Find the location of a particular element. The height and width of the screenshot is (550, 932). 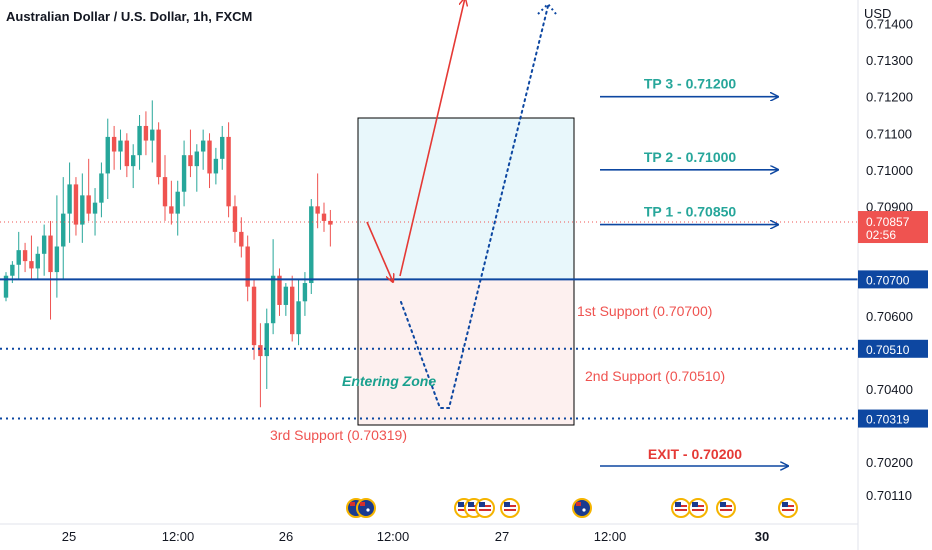

current-price-tag-bg is located at coordinates (893, 227).